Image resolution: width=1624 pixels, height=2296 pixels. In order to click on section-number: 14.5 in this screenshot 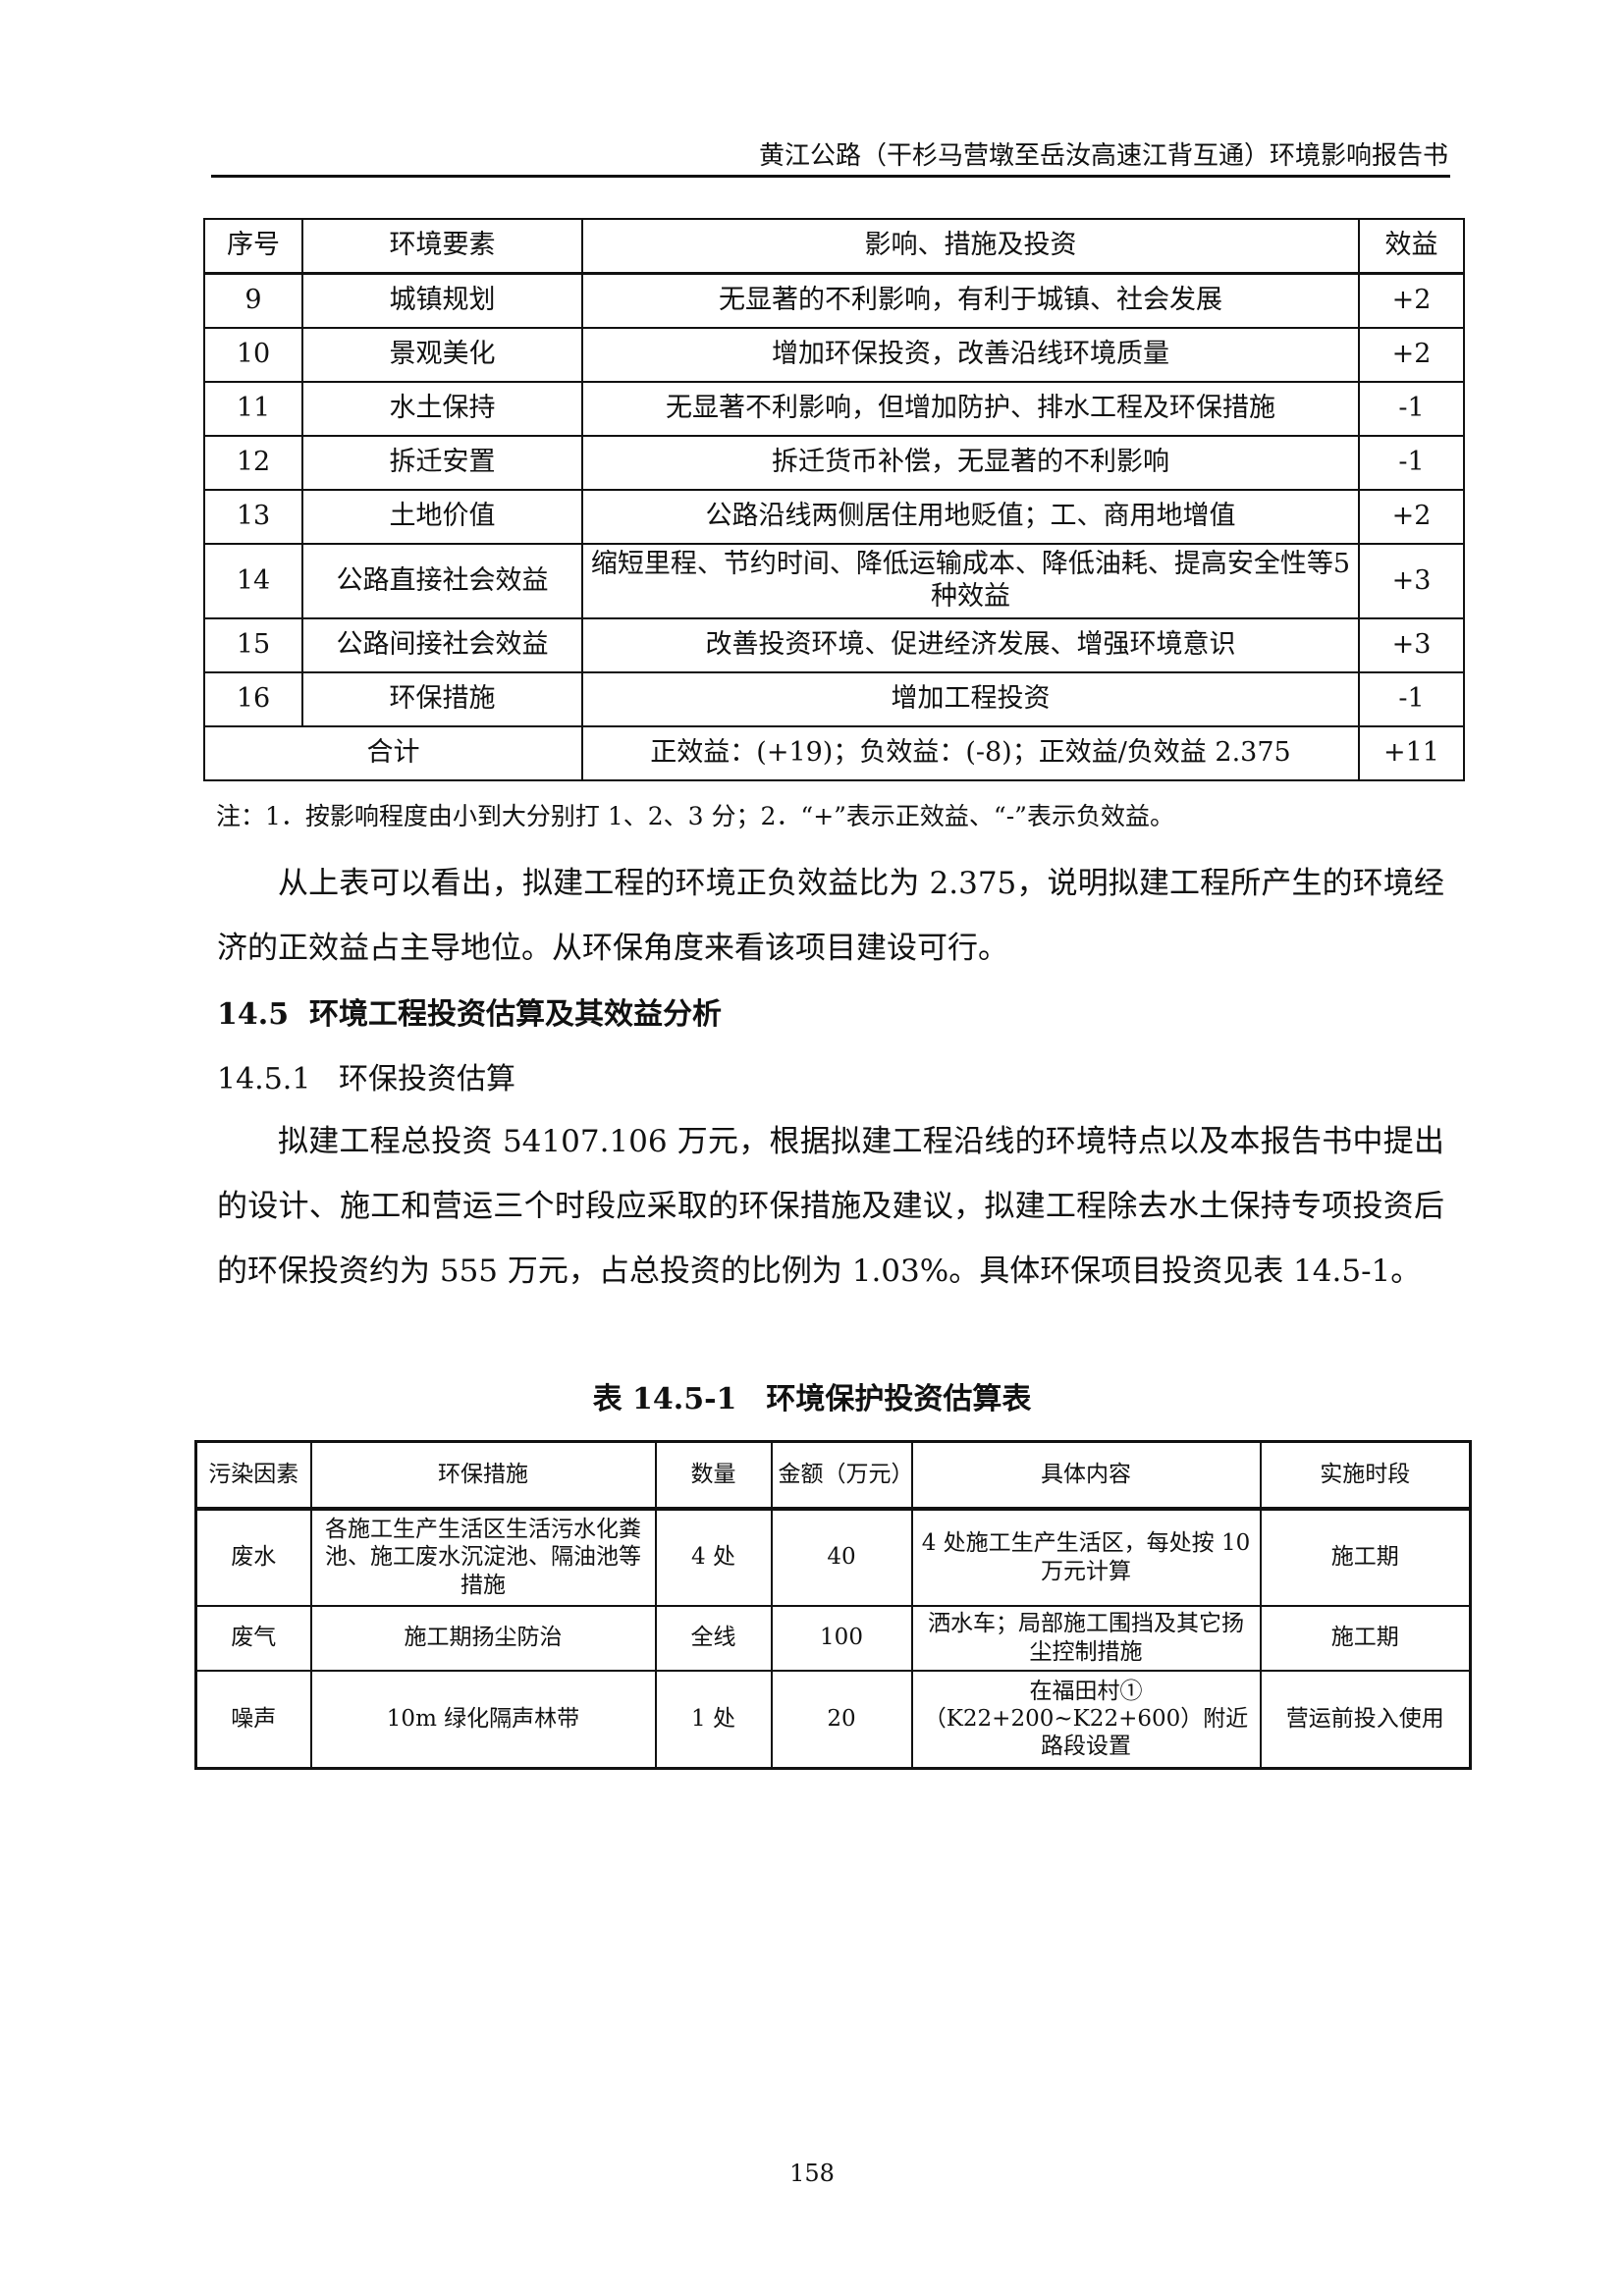, I will do `click(253, 1014)`.